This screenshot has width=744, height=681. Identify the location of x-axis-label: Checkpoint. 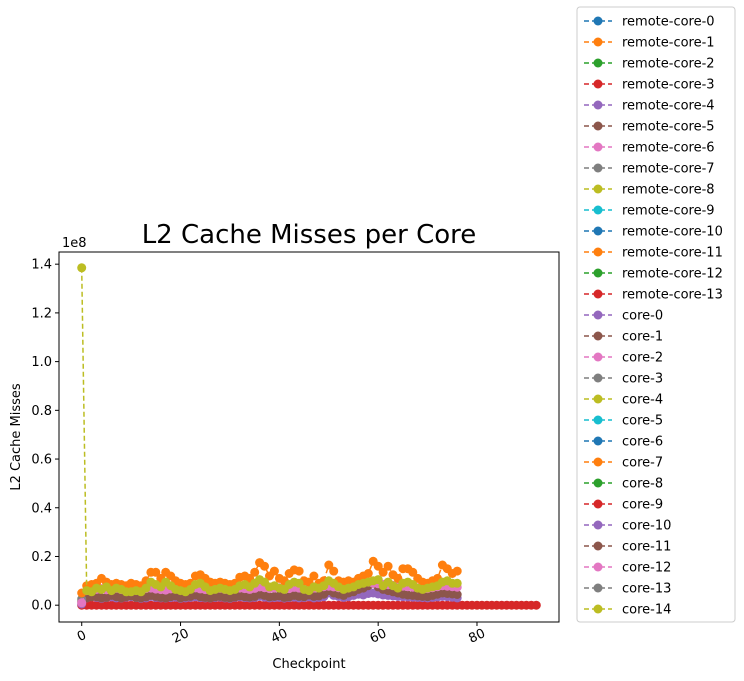
(308, 664).